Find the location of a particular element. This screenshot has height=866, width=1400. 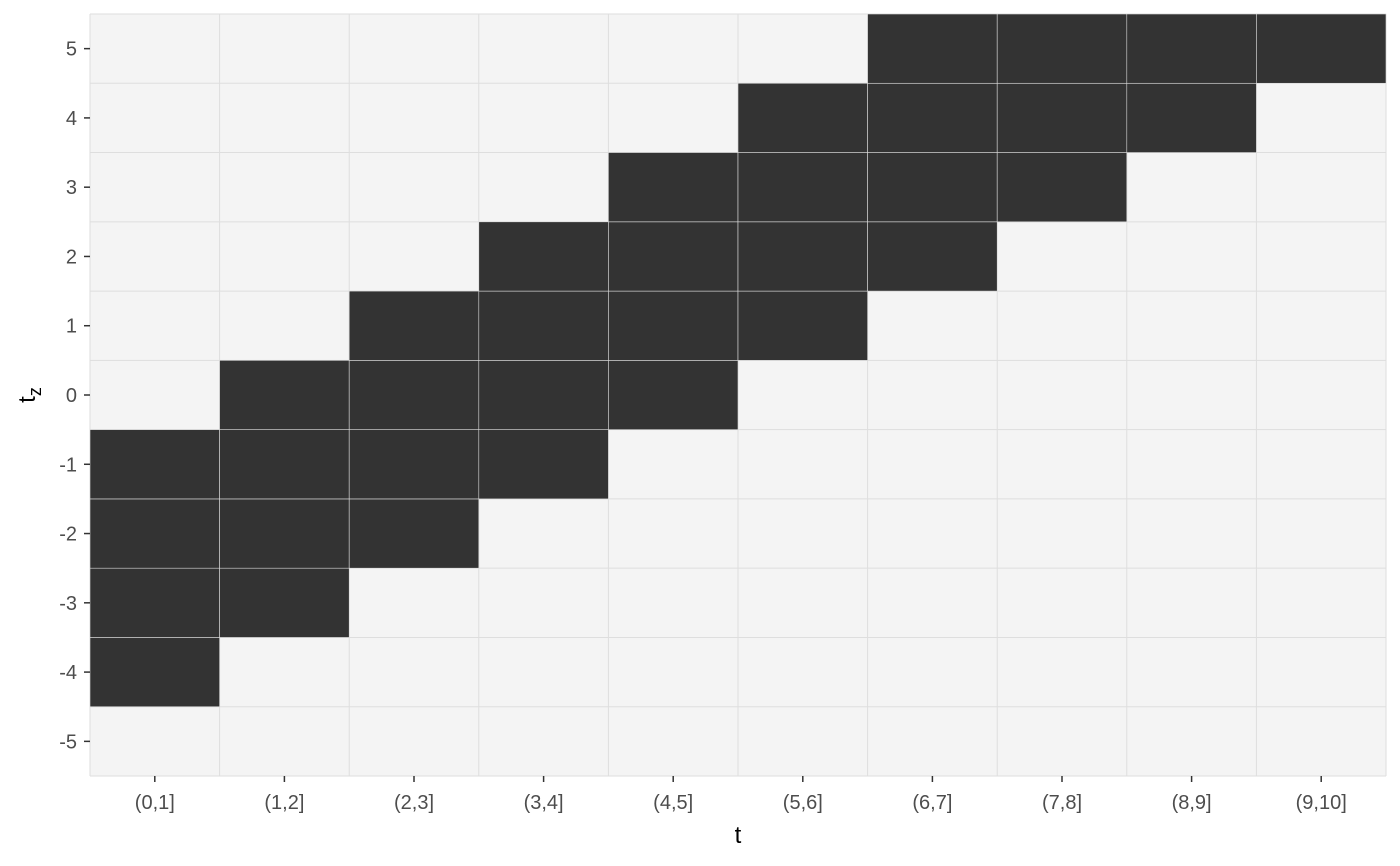

x-tick-label: (1,2] is located at coordinates (284, 803).